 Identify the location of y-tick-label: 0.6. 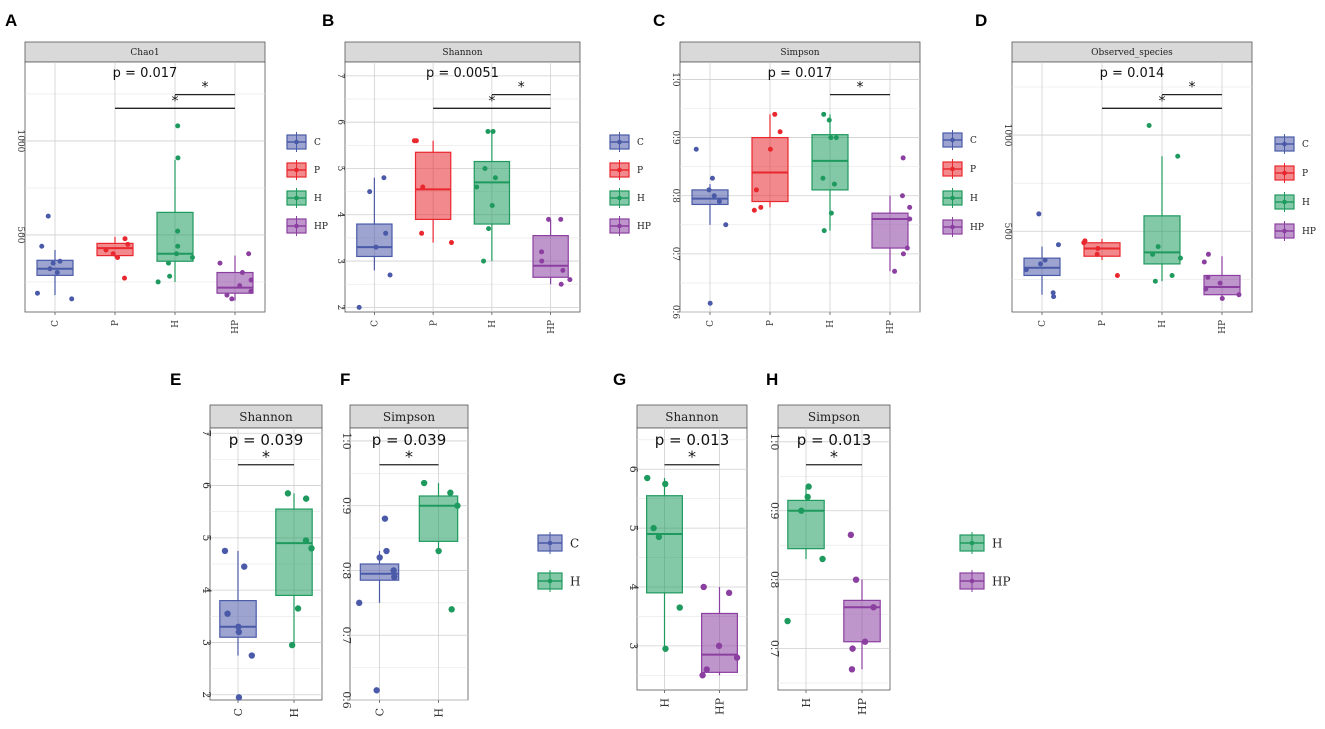
(675, 312).